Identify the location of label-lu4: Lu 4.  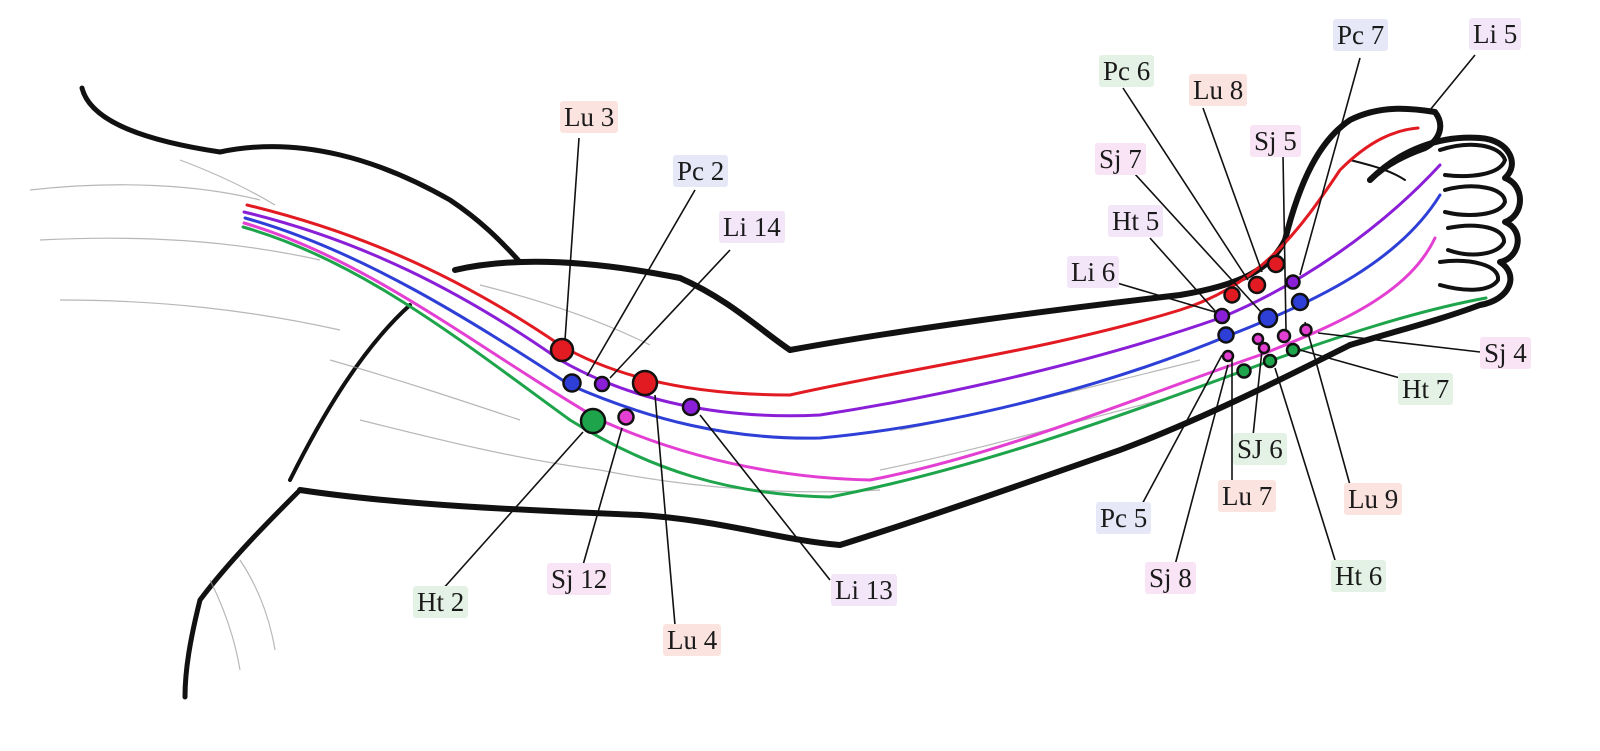
(692, 640).